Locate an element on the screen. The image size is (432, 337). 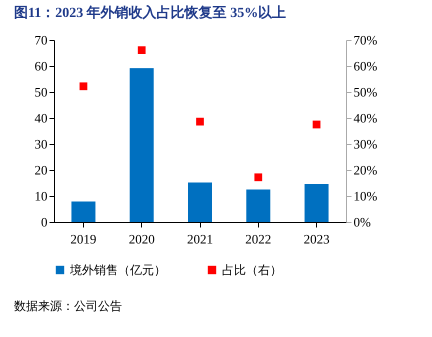
y2-tick-label: 60% is located at coordinates (366, 66).